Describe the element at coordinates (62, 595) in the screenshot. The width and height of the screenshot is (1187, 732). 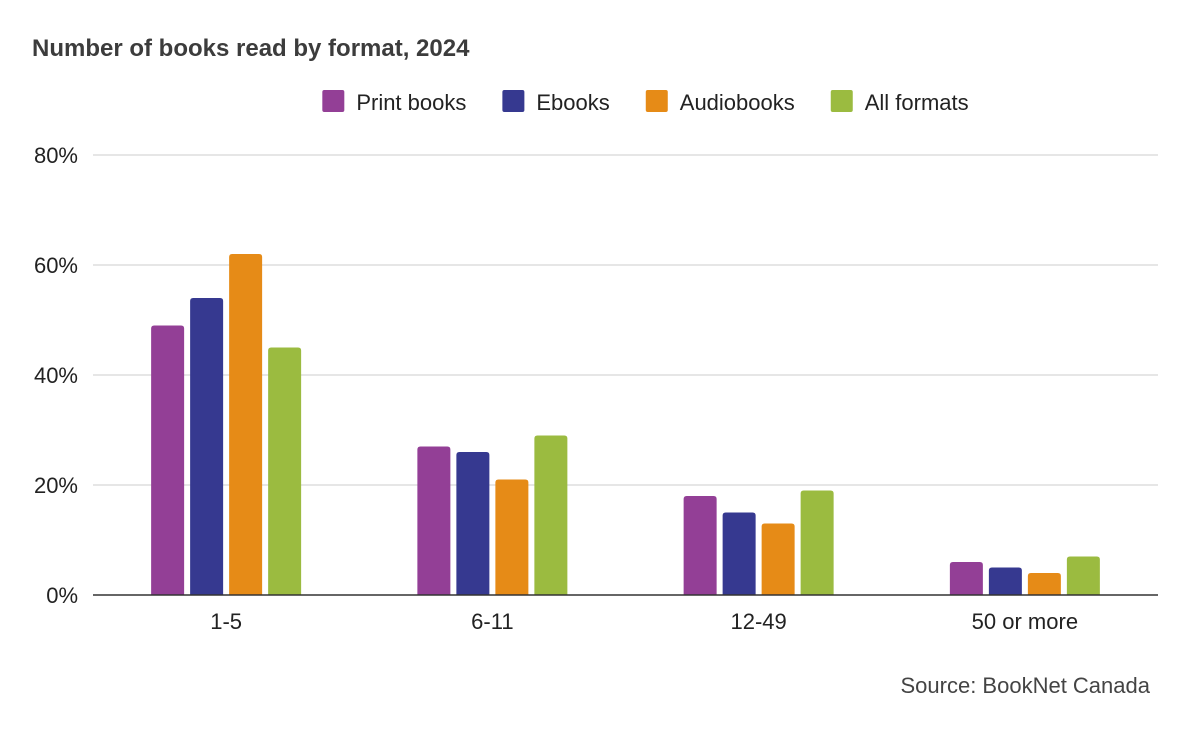
I see `y-tick-label-0: 0%` at that location.